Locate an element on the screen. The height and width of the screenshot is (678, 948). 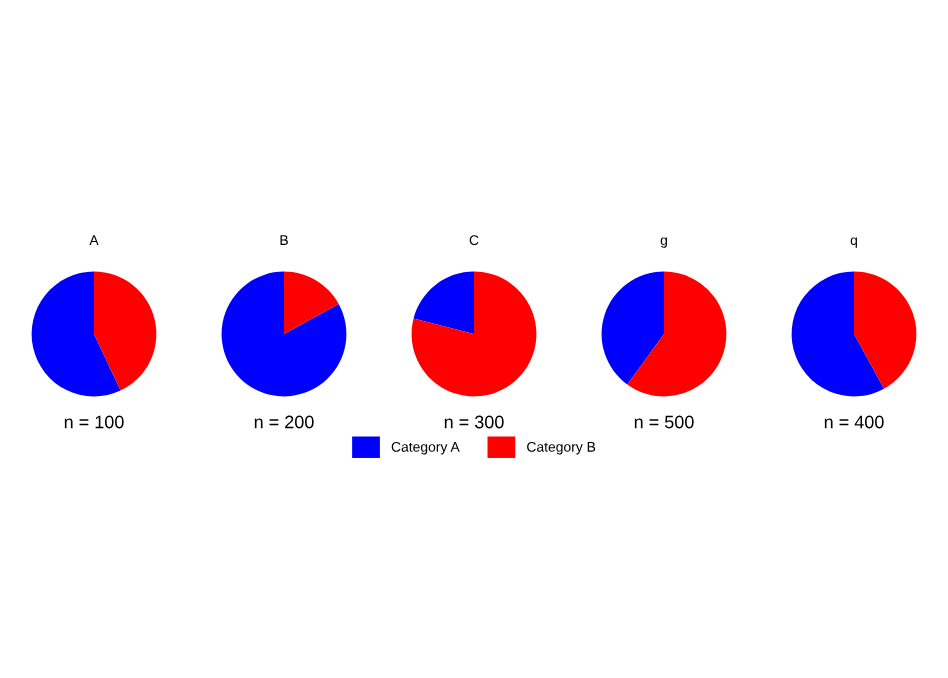
text: n = 300 is located at coordinates (474, 422).